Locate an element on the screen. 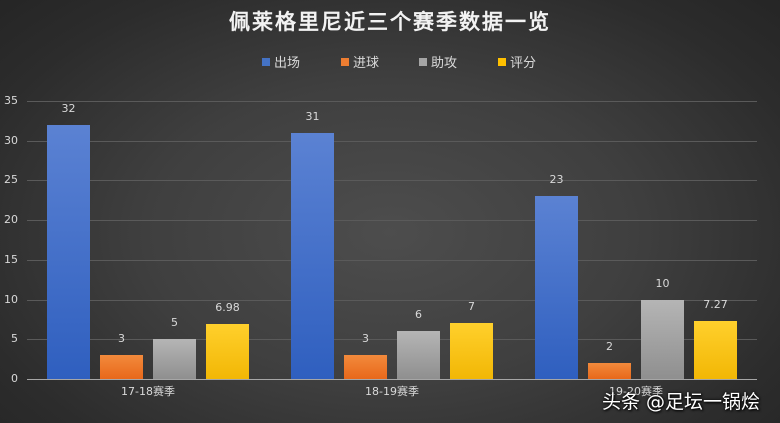 Image resolution: width=780 pixels, height=423 pixels. y-tick-label: 0 is located at coordinates (14, 378).